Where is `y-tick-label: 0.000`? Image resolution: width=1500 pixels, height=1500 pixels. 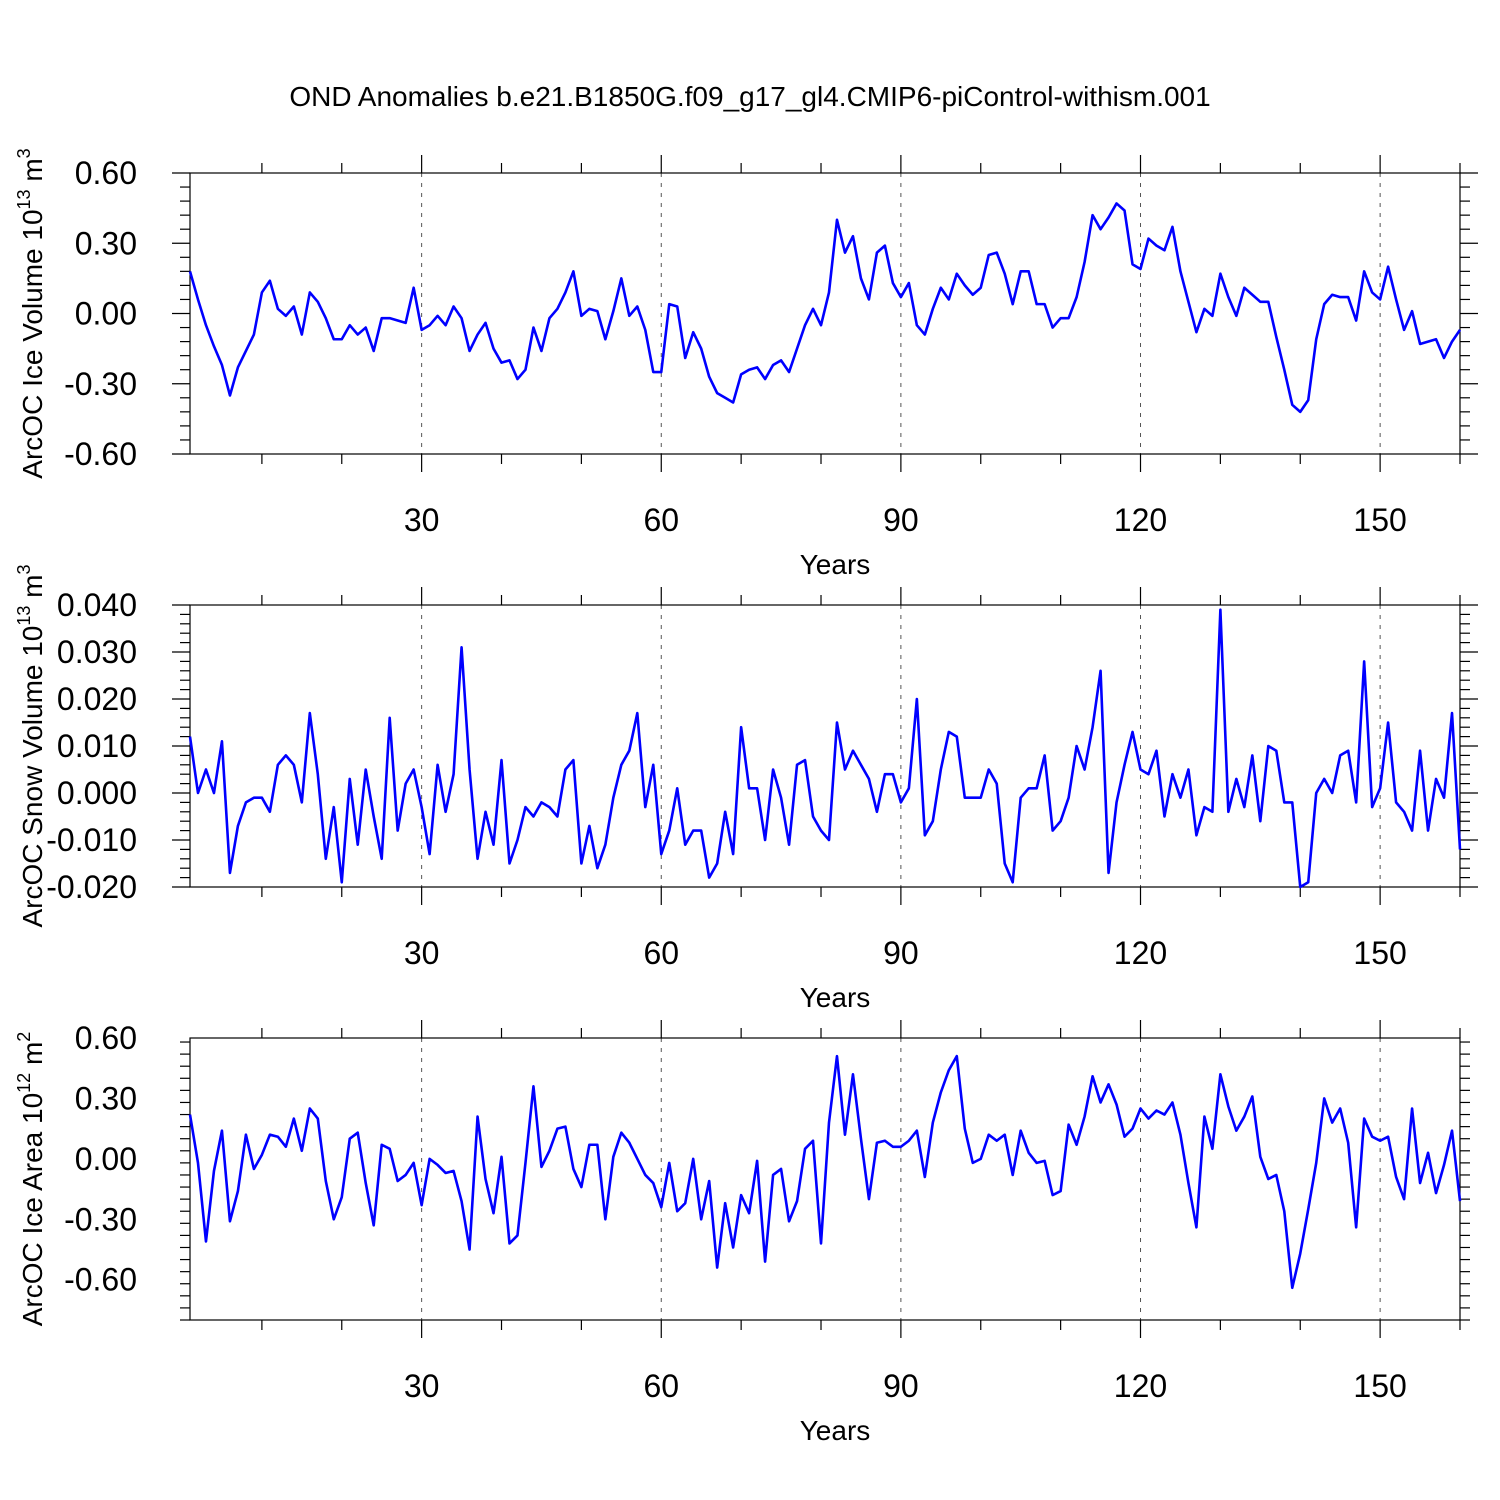
y-tick-label: 0.000 is located at coordinates (97, 793).